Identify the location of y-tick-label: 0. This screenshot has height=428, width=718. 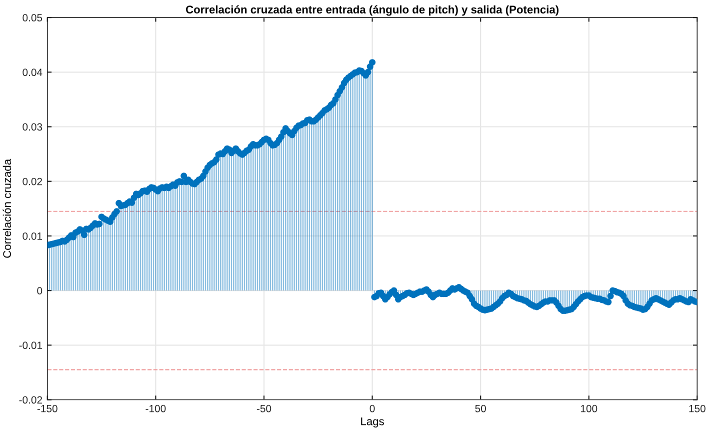
(39, 290).